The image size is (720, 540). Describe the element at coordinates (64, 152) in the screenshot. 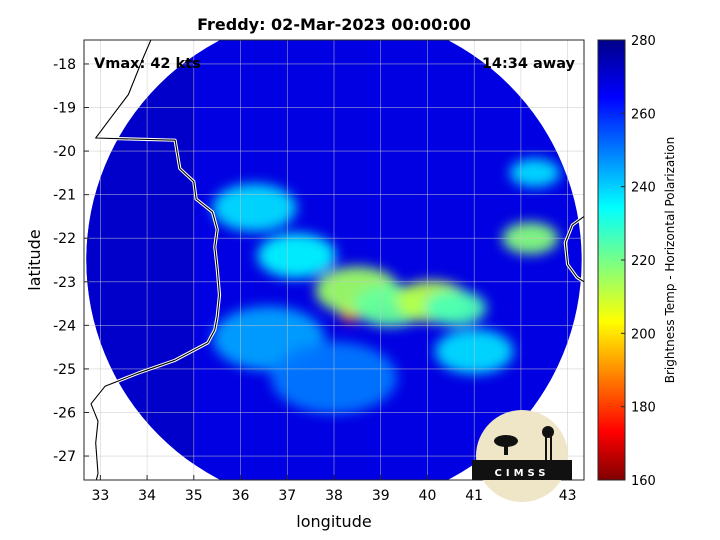

I see `y-tick-label: -20` at that location.